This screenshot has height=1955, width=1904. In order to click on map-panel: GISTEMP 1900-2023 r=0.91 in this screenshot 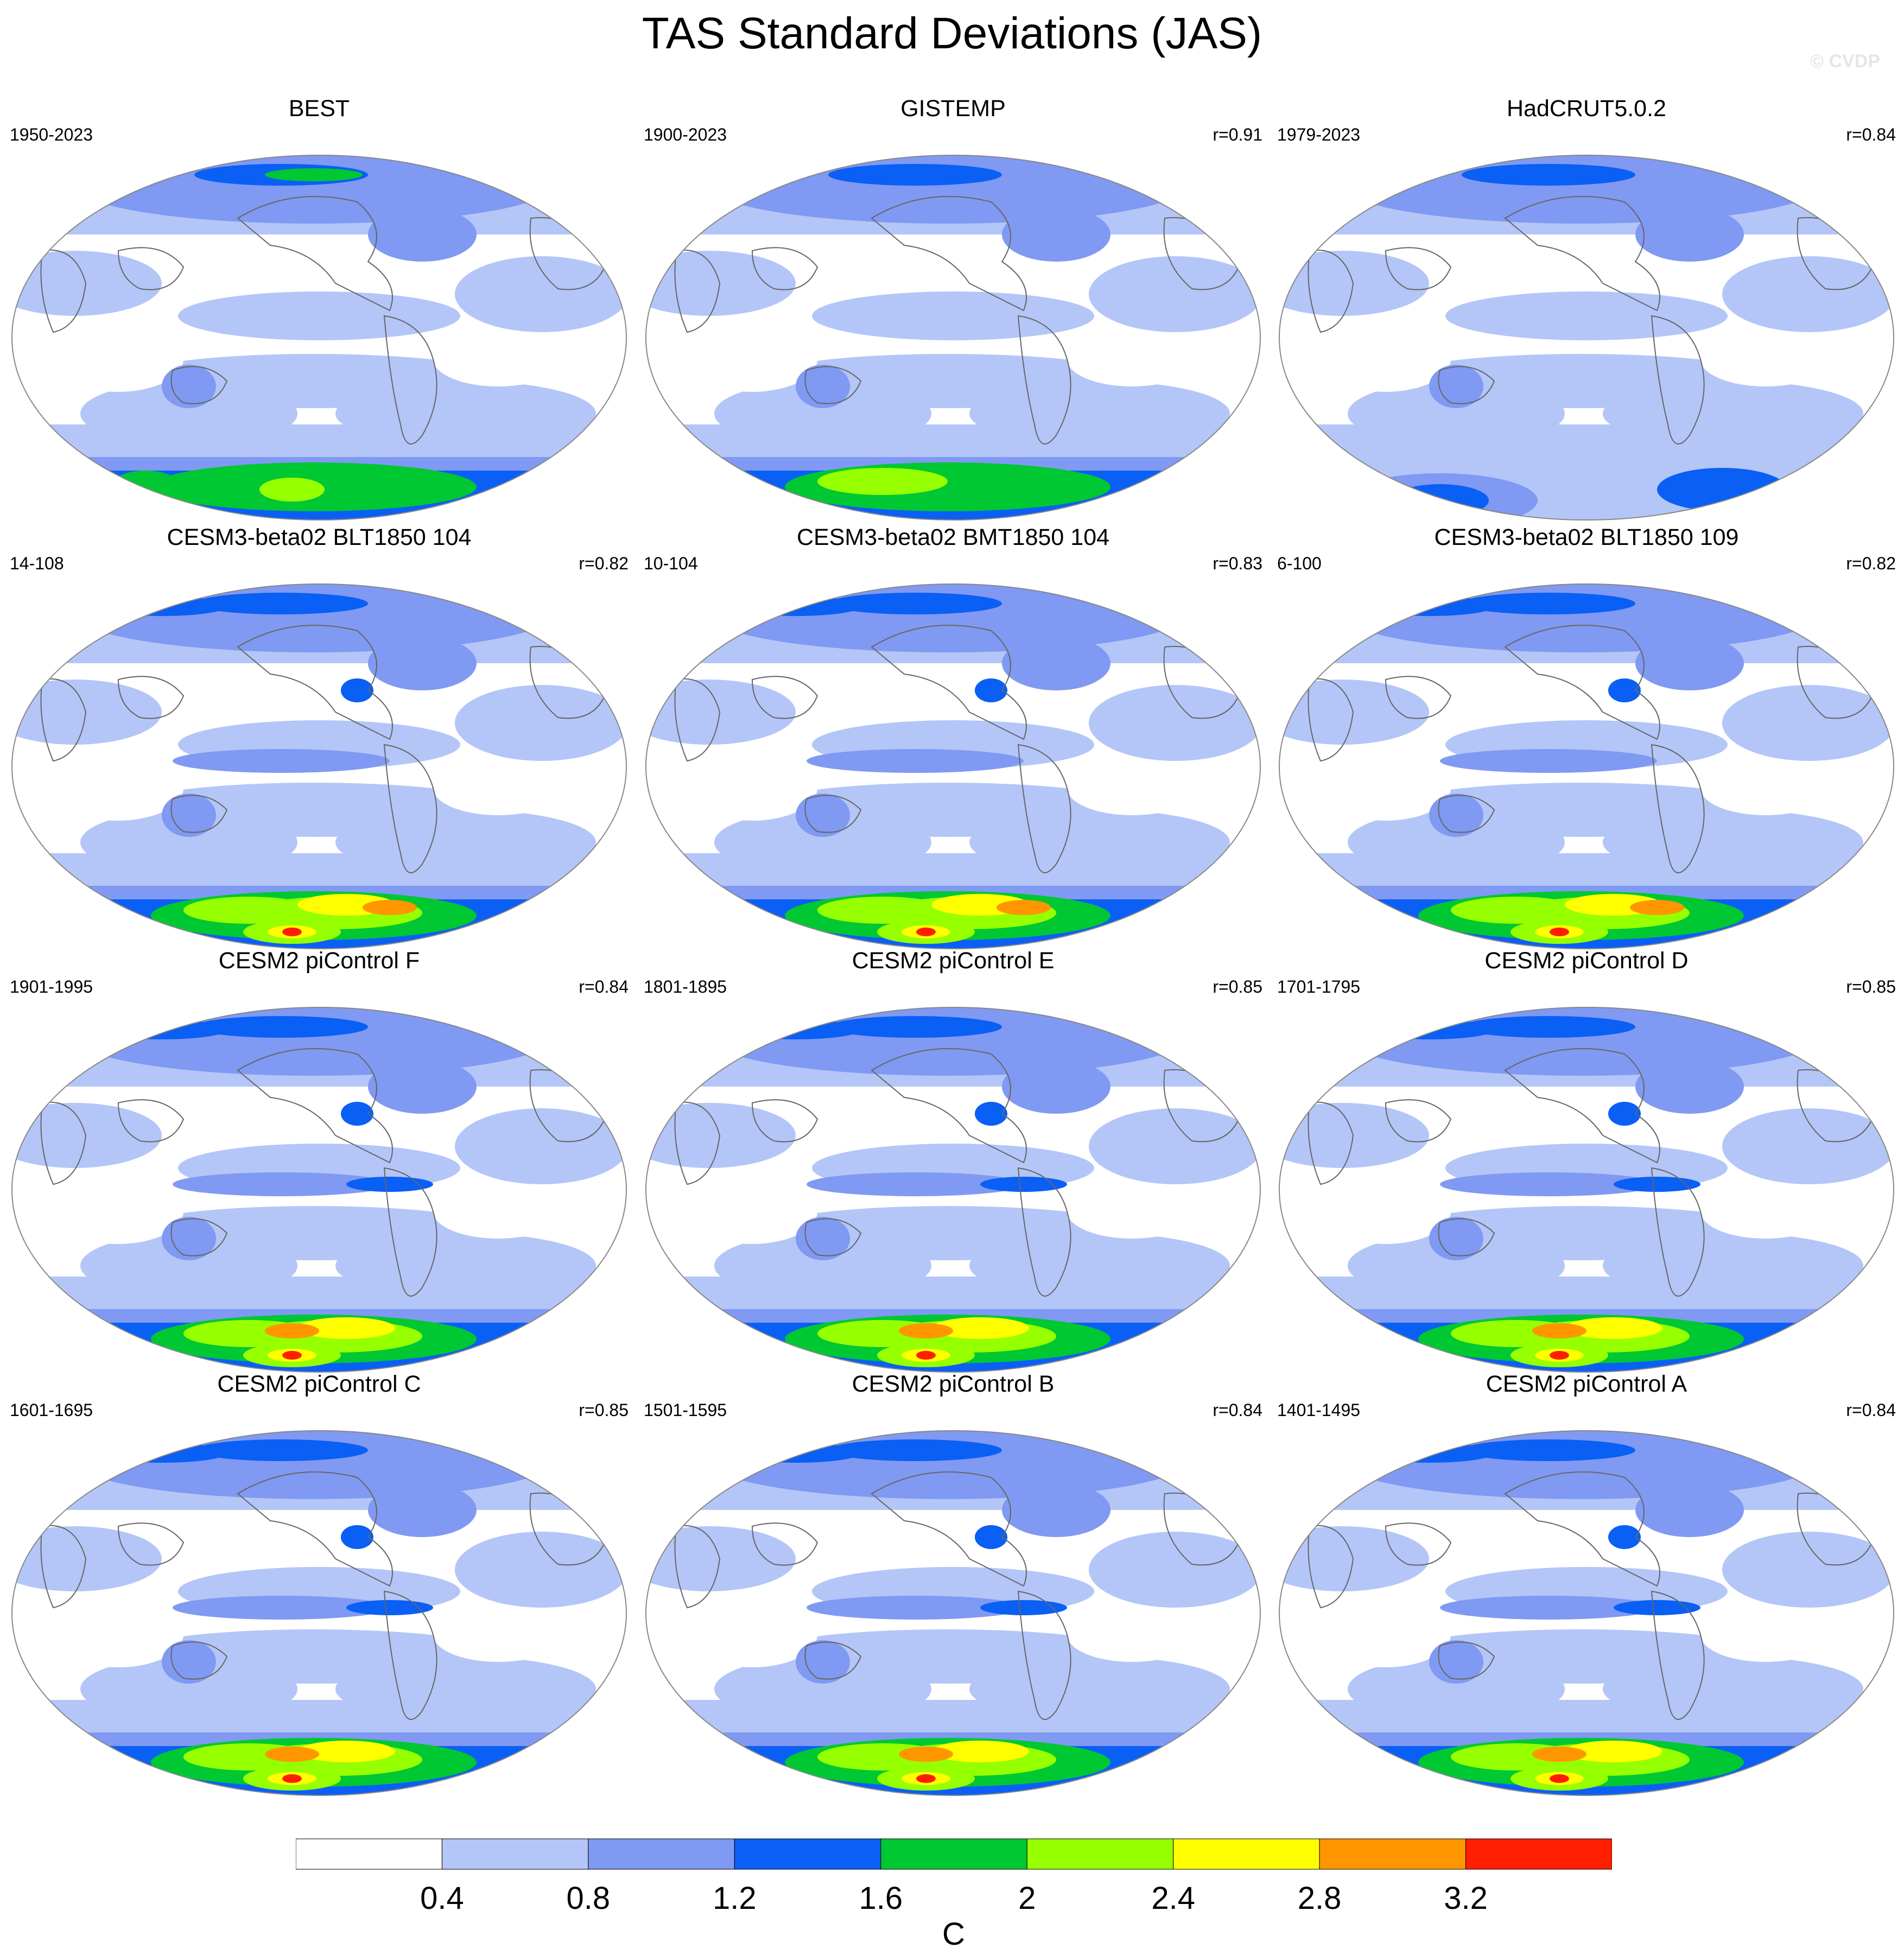, I will do `click(953, 310)`.